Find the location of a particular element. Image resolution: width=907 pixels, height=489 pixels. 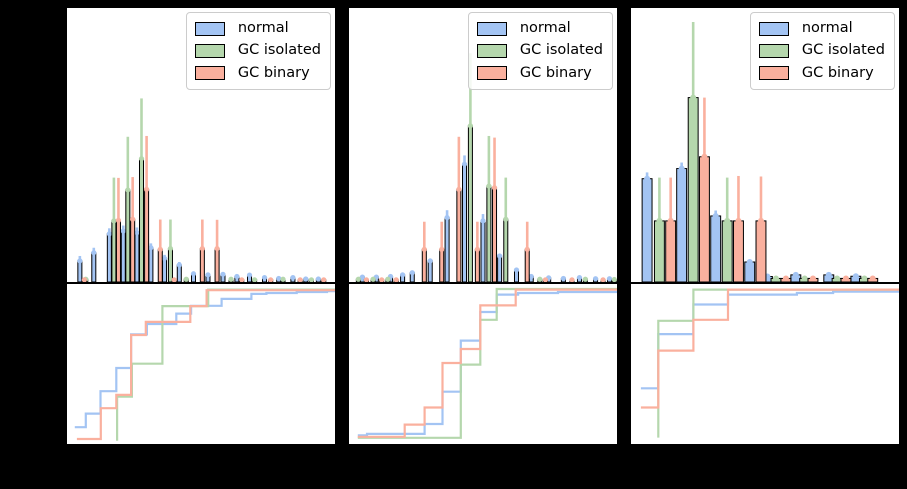

cdf-axes-left is located at coordinates (201, 363).